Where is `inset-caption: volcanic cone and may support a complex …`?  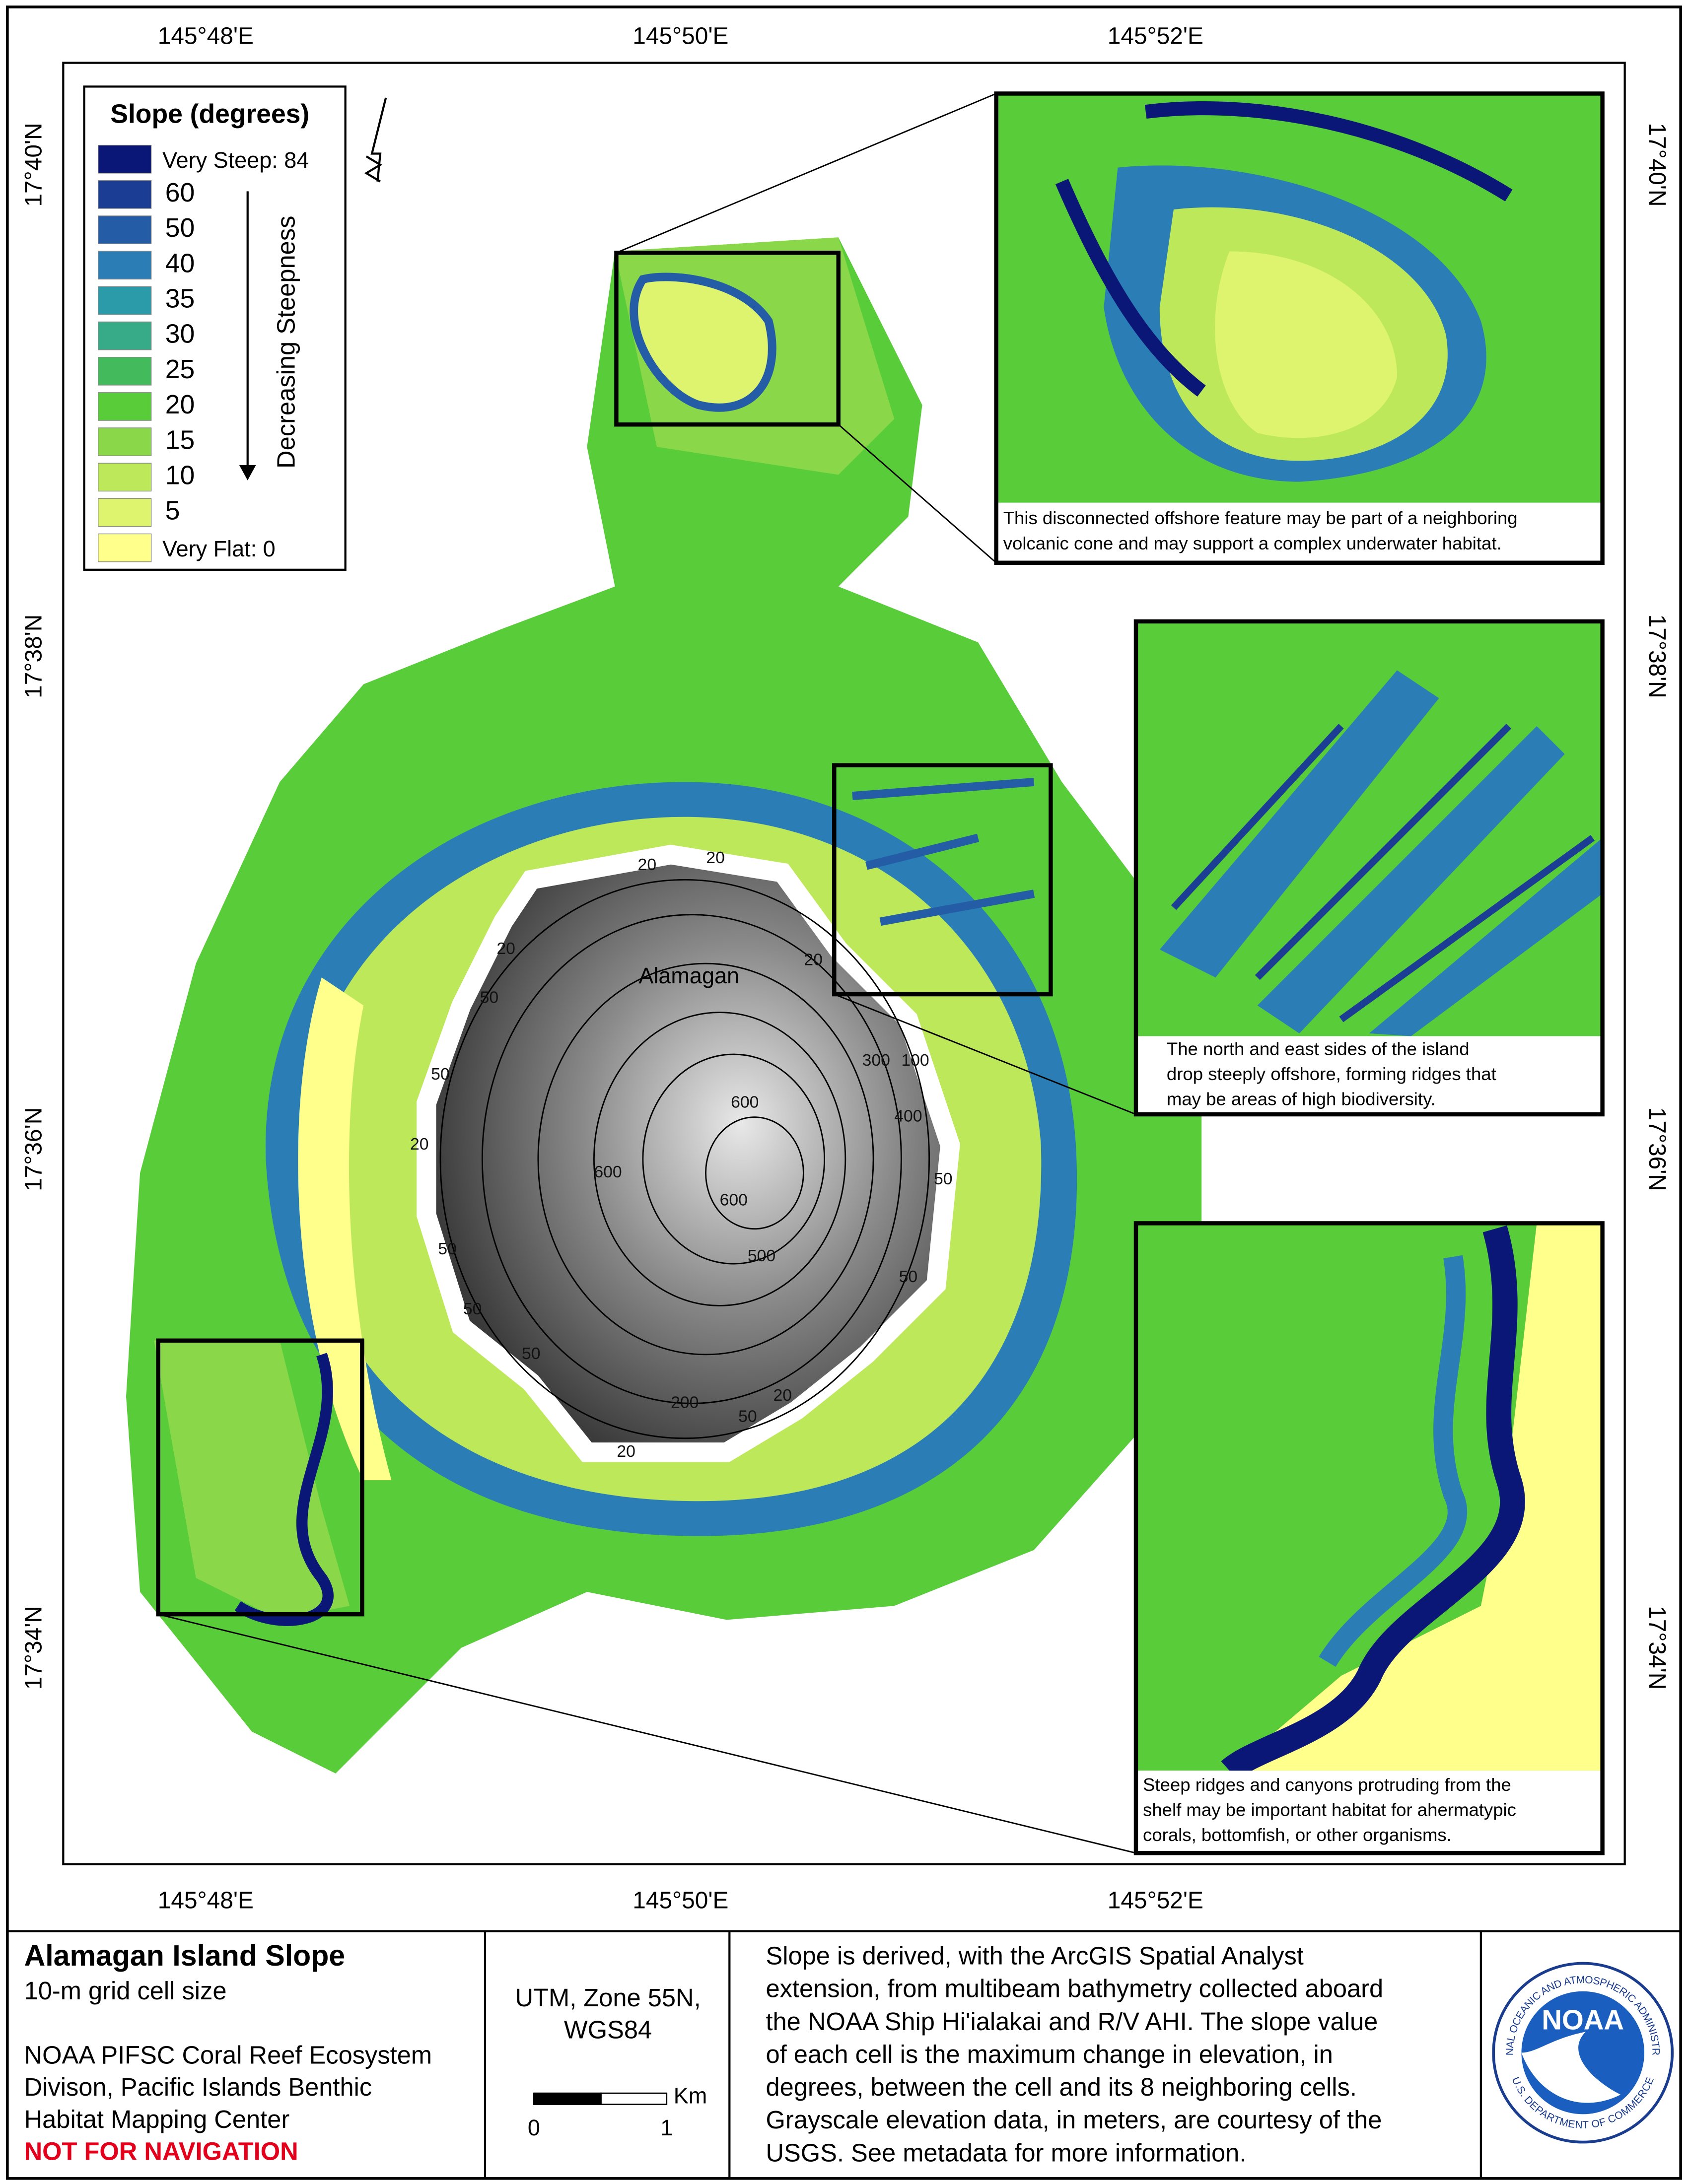
inset-caption: volcanic cone and may support a complex … is located at coordinates (1252, 543).